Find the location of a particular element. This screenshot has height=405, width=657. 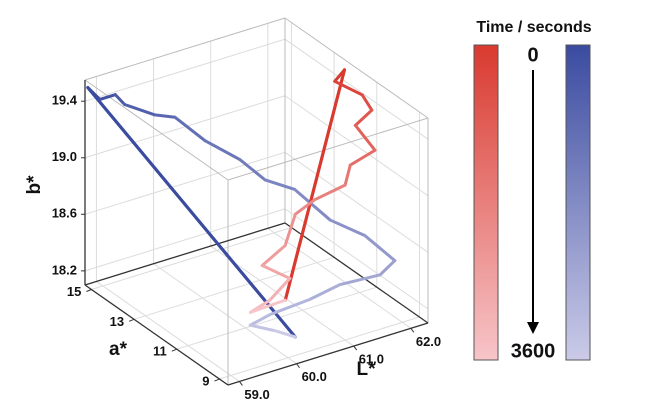

colorbar-start: 0 is located at coordinates (532, 55).